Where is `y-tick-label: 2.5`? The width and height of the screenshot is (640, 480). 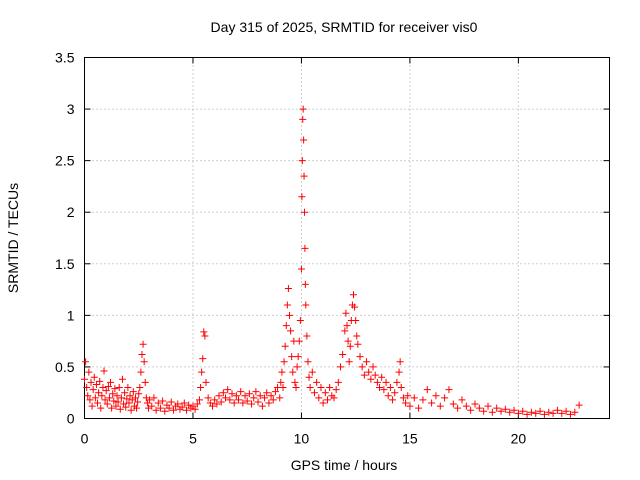
y-tick-label: 2.5 is located at coordinates (65, 161).